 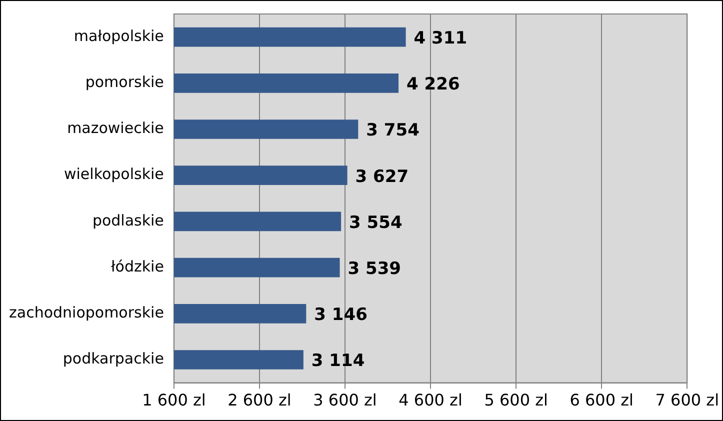 I want to click on x-tick-label: 5 600 zl, so click(x=516, y=400).